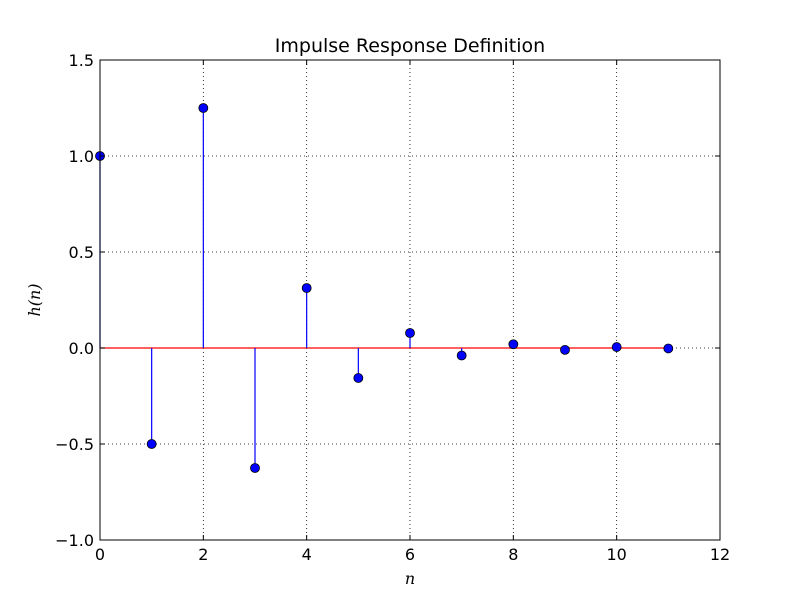  I want to click on y-tick-label: −1.0, so click(74, 540).